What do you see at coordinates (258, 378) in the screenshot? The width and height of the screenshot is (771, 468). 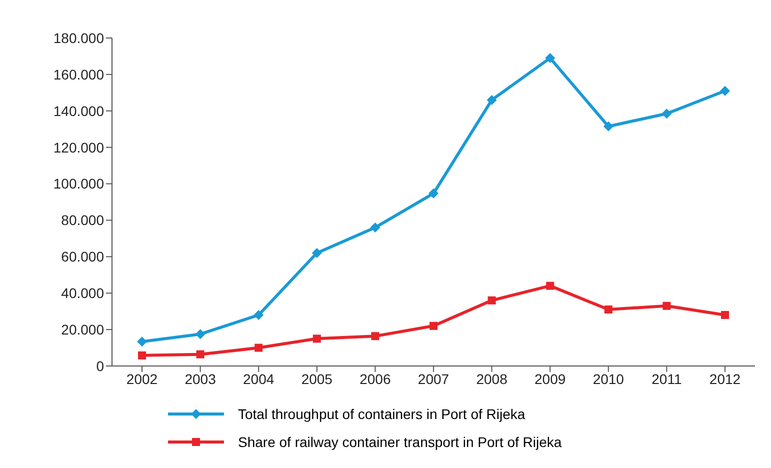 I see `x-tick-label: 2004` at bounding box center [258, 378].